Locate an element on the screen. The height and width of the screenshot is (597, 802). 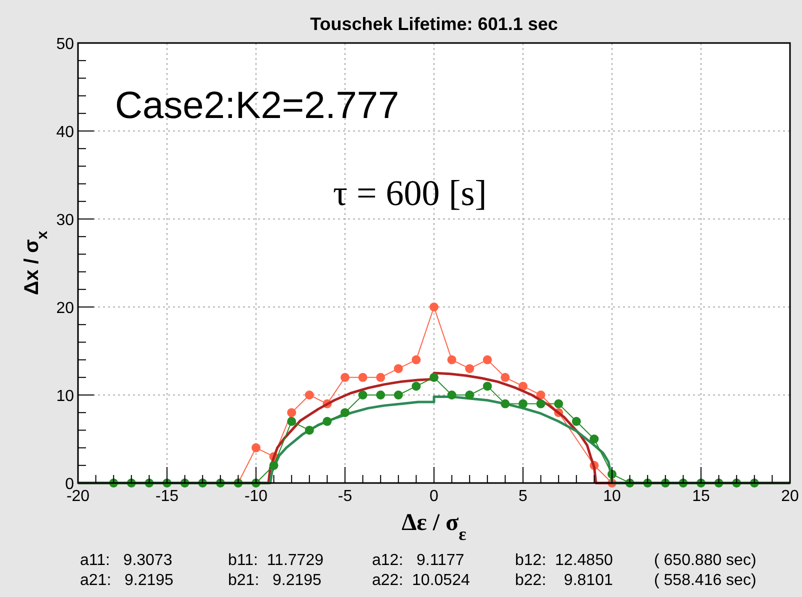
y-tick-label: 30 is located at coordinates (65, 220).